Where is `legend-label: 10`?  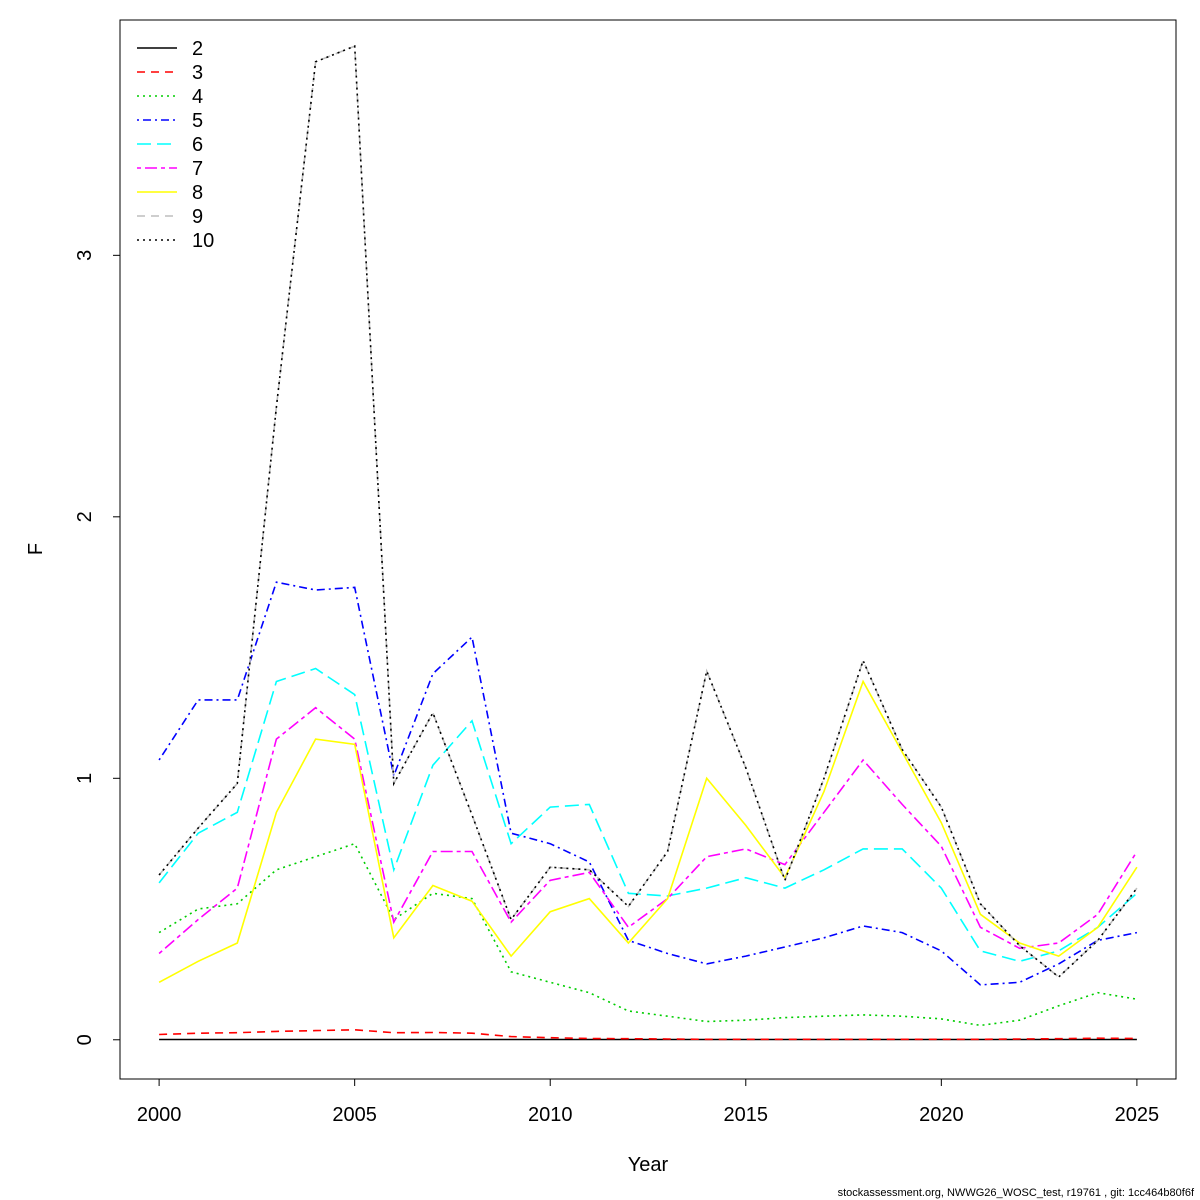 legend-label: 10 is located at coordinates (203, 241).